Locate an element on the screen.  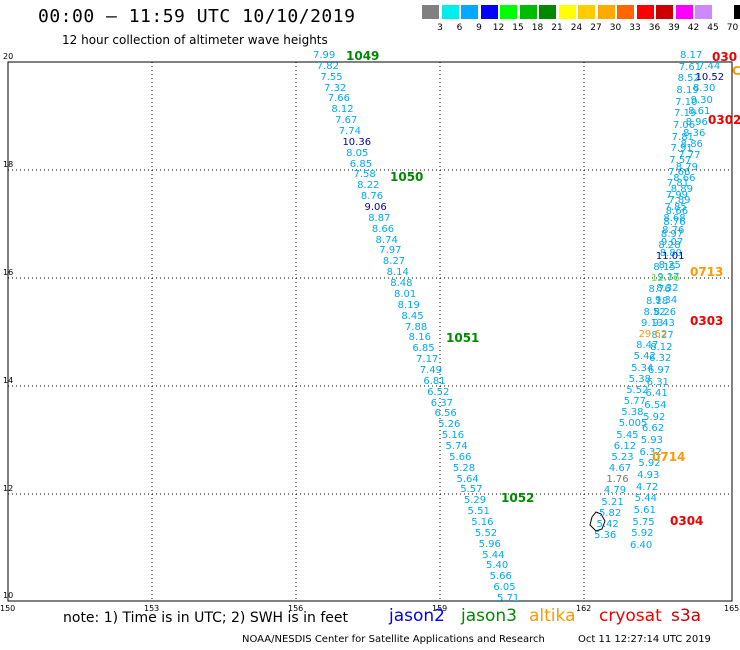
wave-height-value: 5.57 is located at coordinates (471, 490).